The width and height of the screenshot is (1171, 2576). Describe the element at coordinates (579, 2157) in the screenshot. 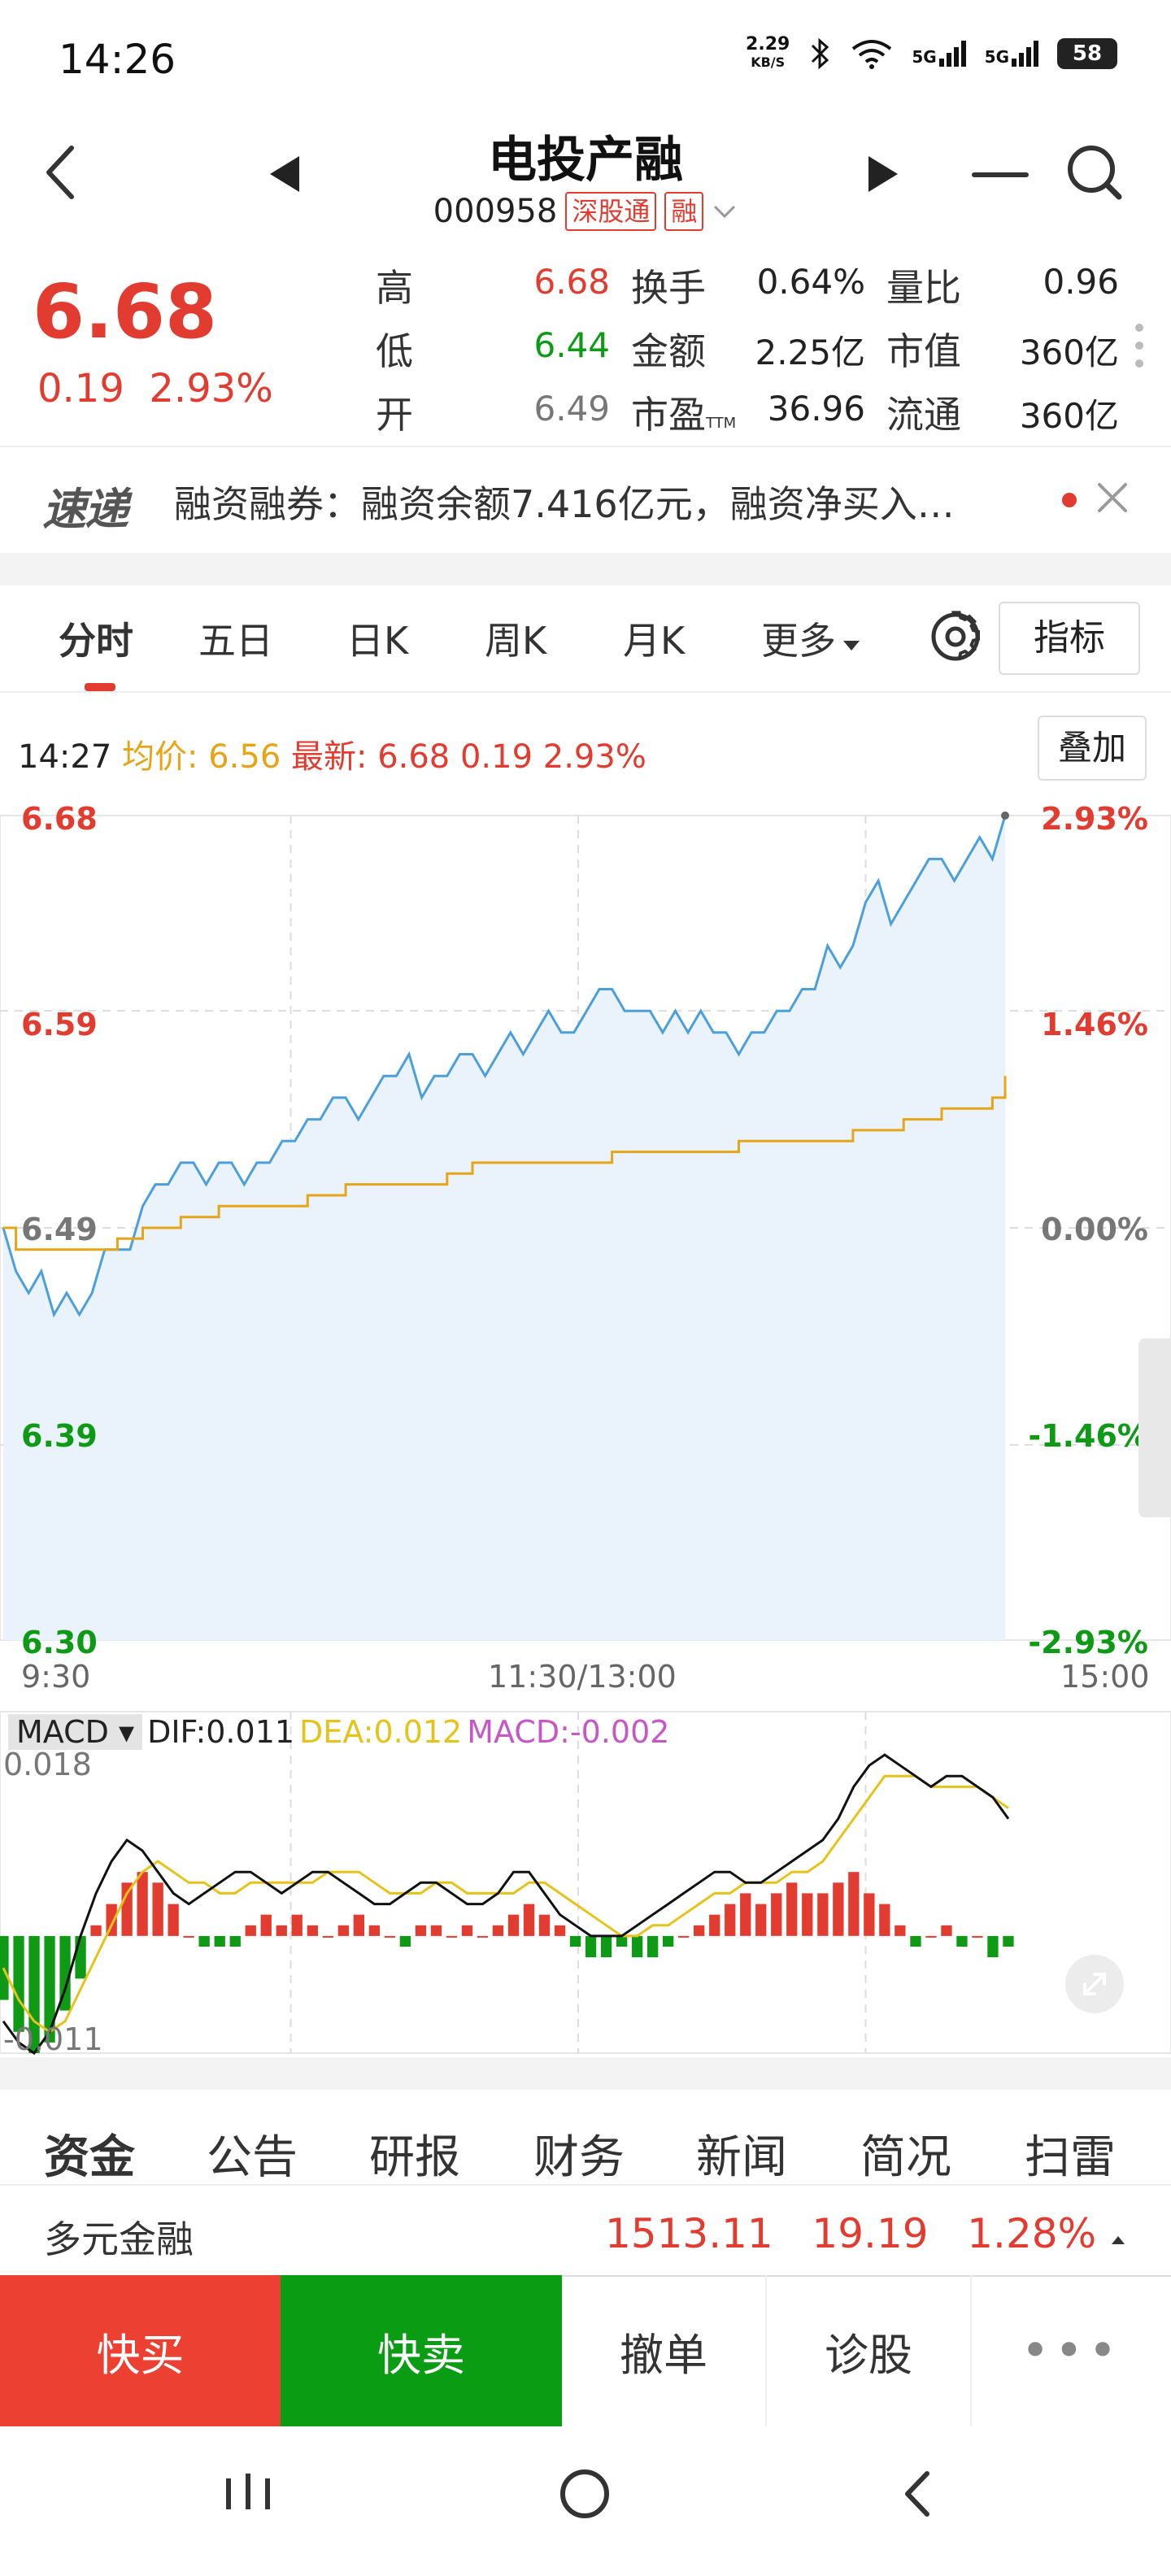

I see `tab-finance: 财务` at that location.